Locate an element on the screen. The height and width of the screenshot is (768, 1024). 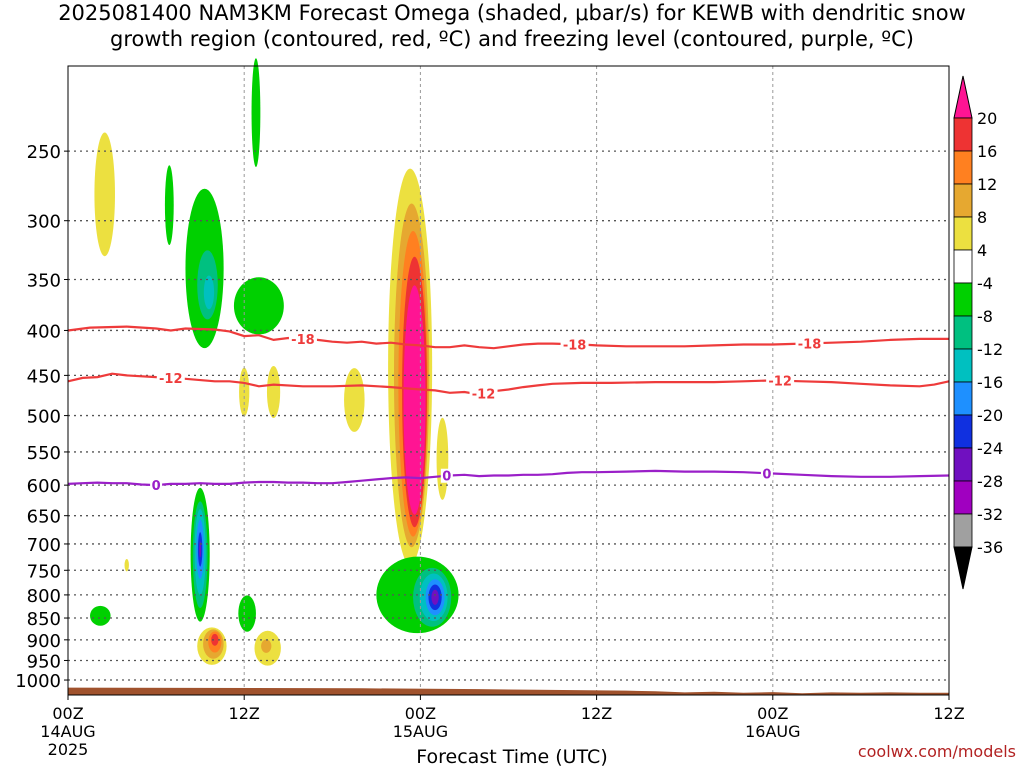
x-tick-date-label: 15AUG is located at coordinates (420, 731).